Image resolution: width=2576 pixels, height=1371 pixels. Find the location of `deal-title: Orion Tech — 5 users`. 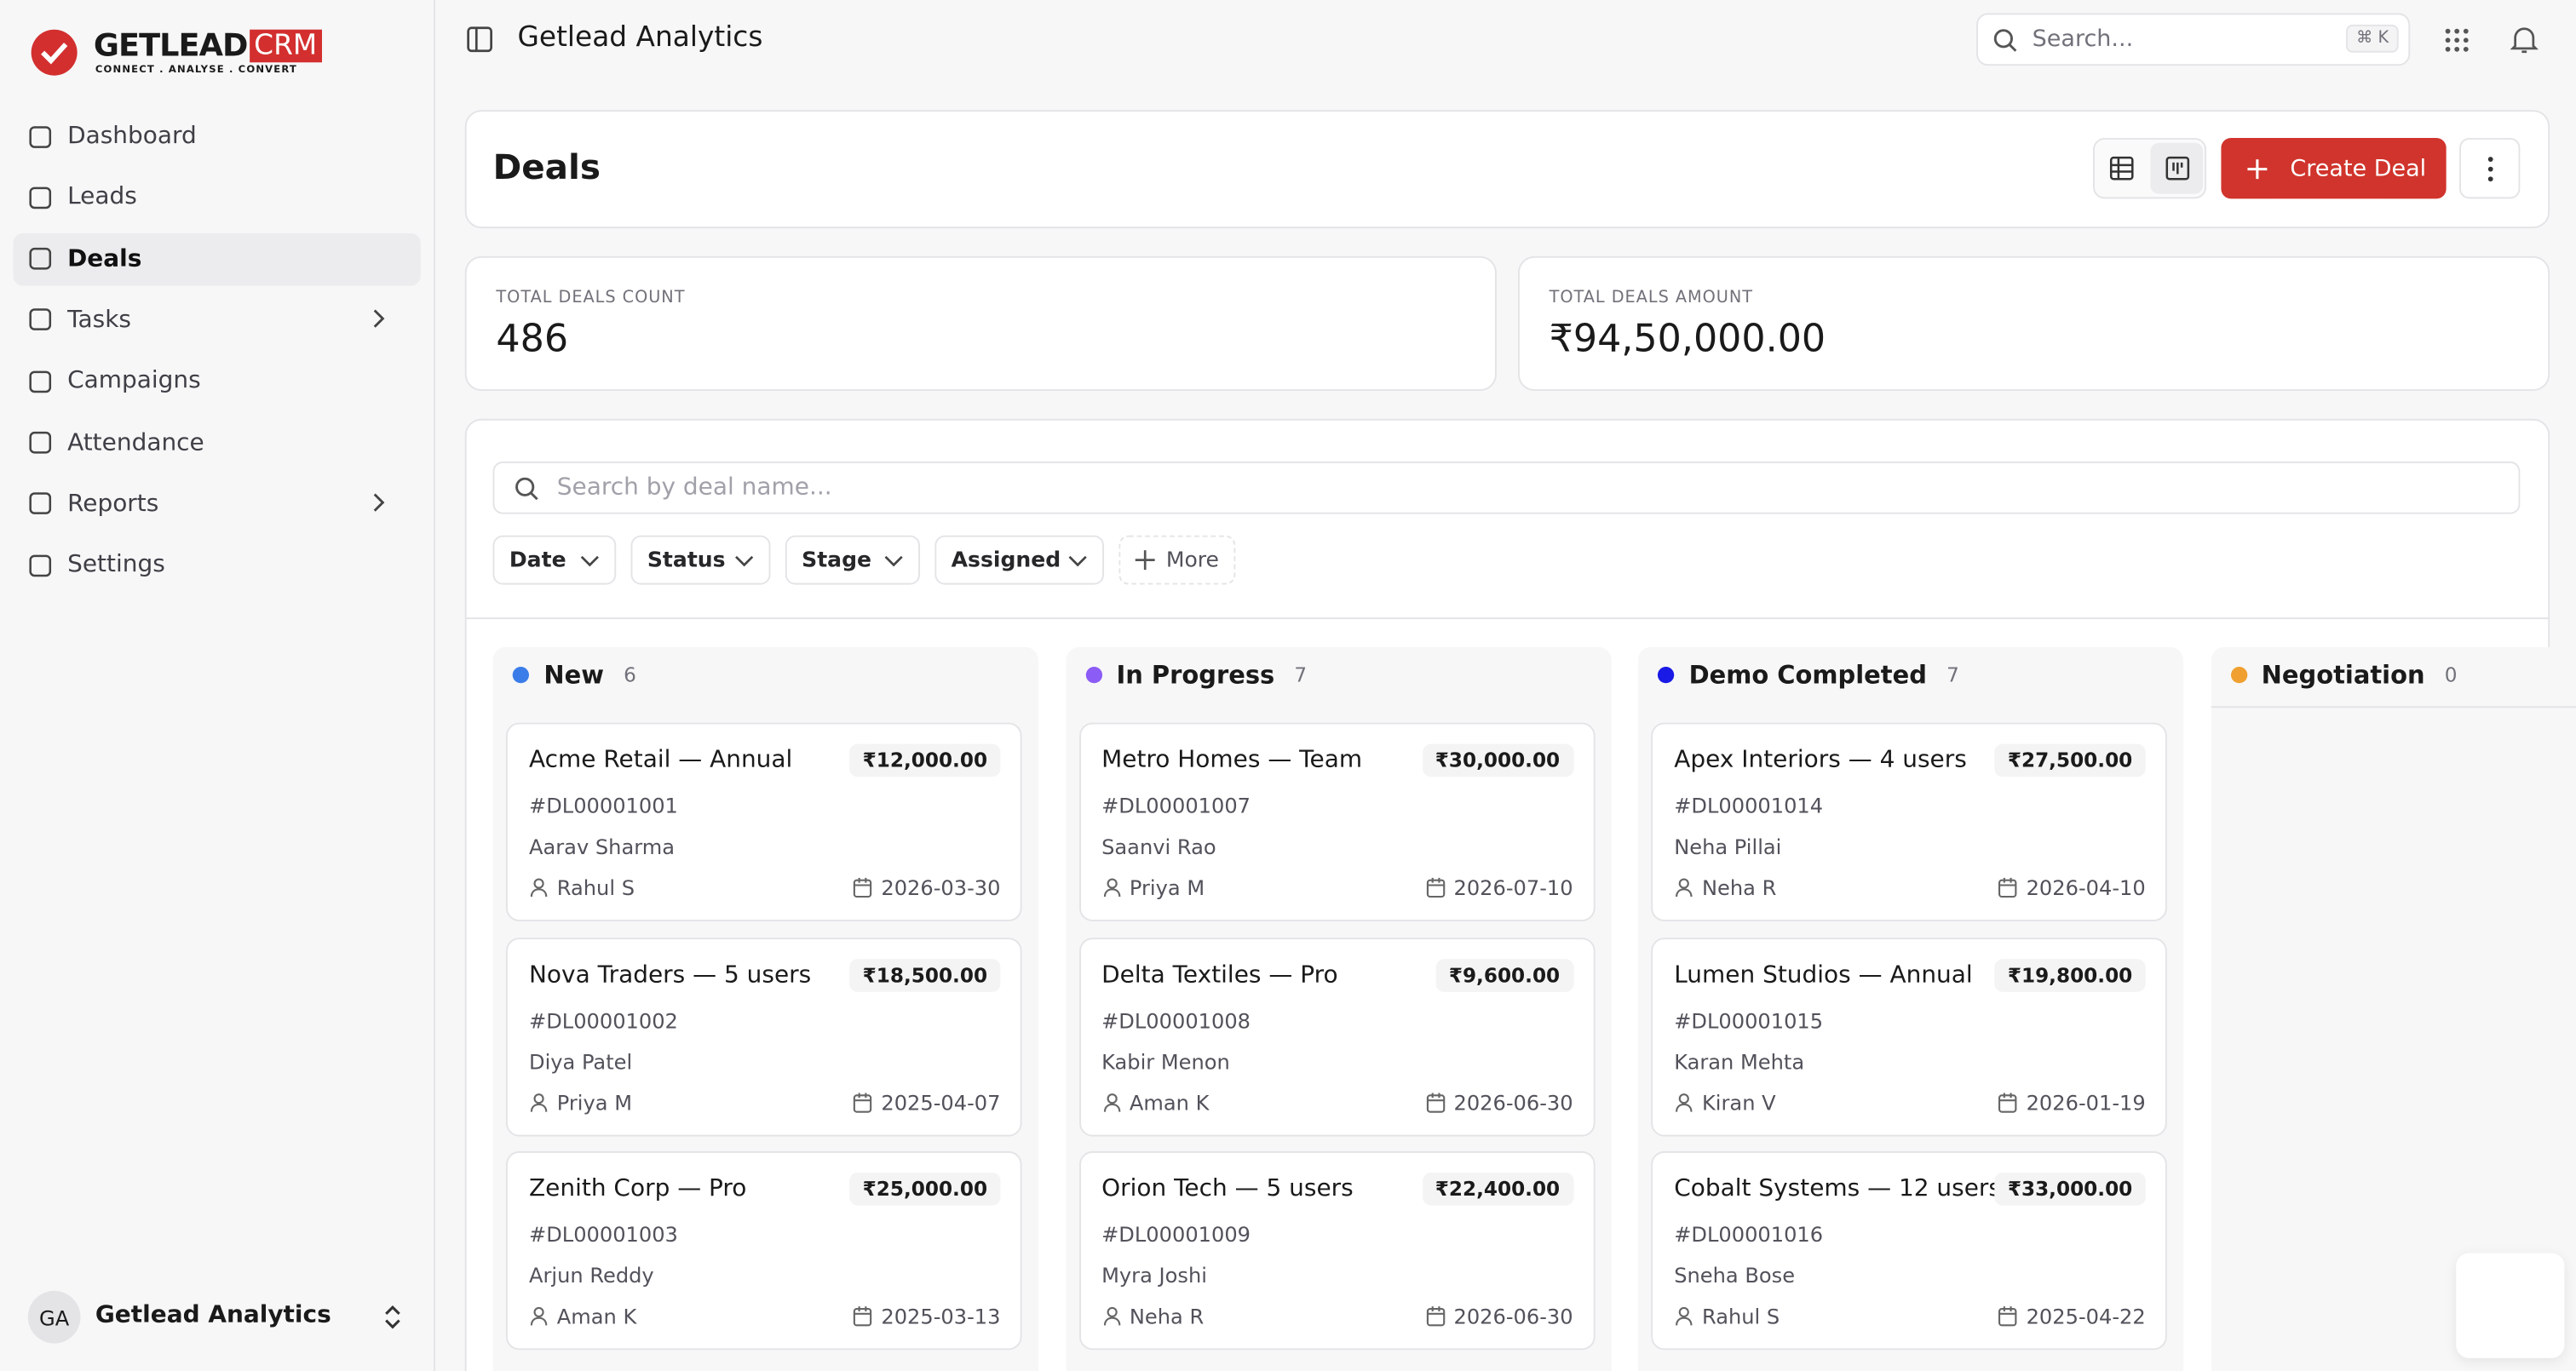

deal-title: Orion Tech — 5 users is located at coordinates (1227, 1189).